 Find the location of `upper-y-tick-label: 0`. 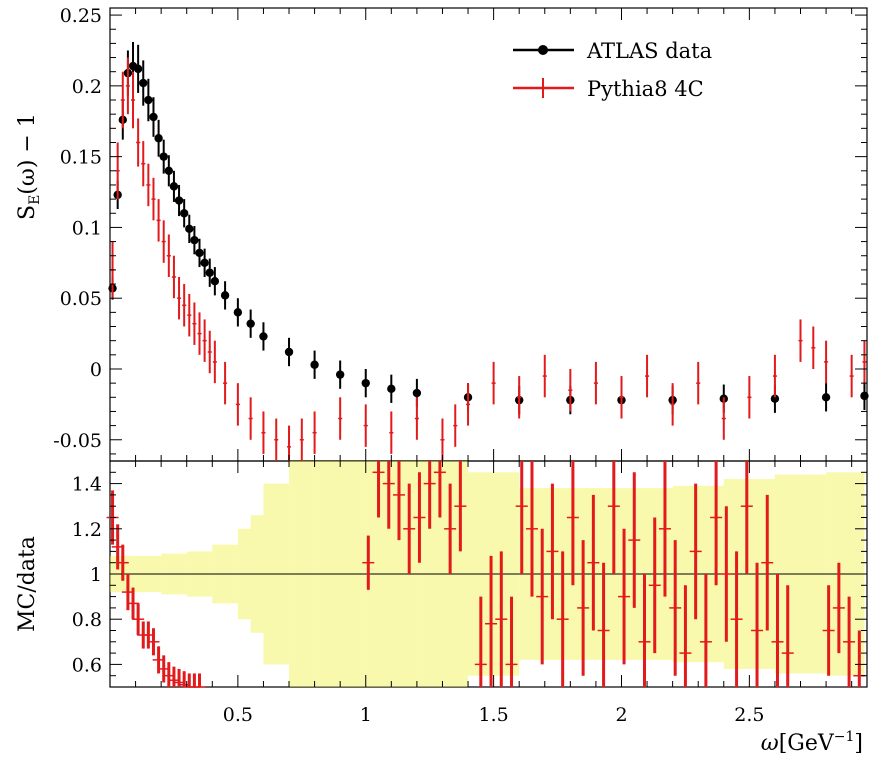

upper-y-tick-label: 0 is located at coordinates (96, 370).